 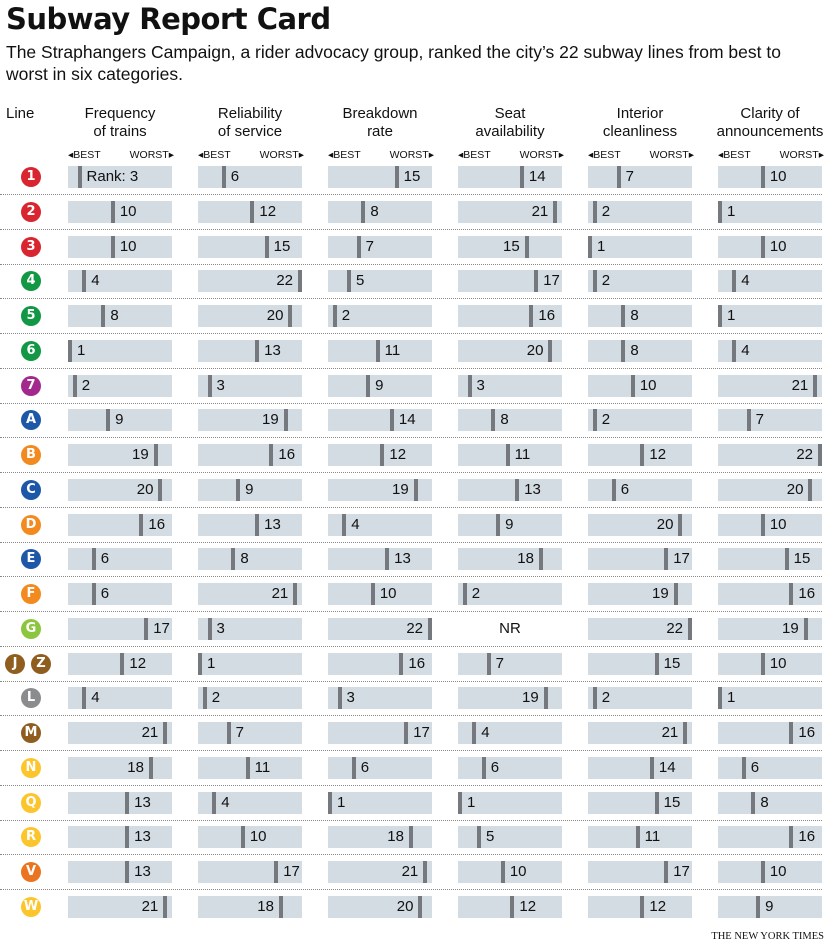 I want to click on rank-value: 1, so click(x=731, y=315).